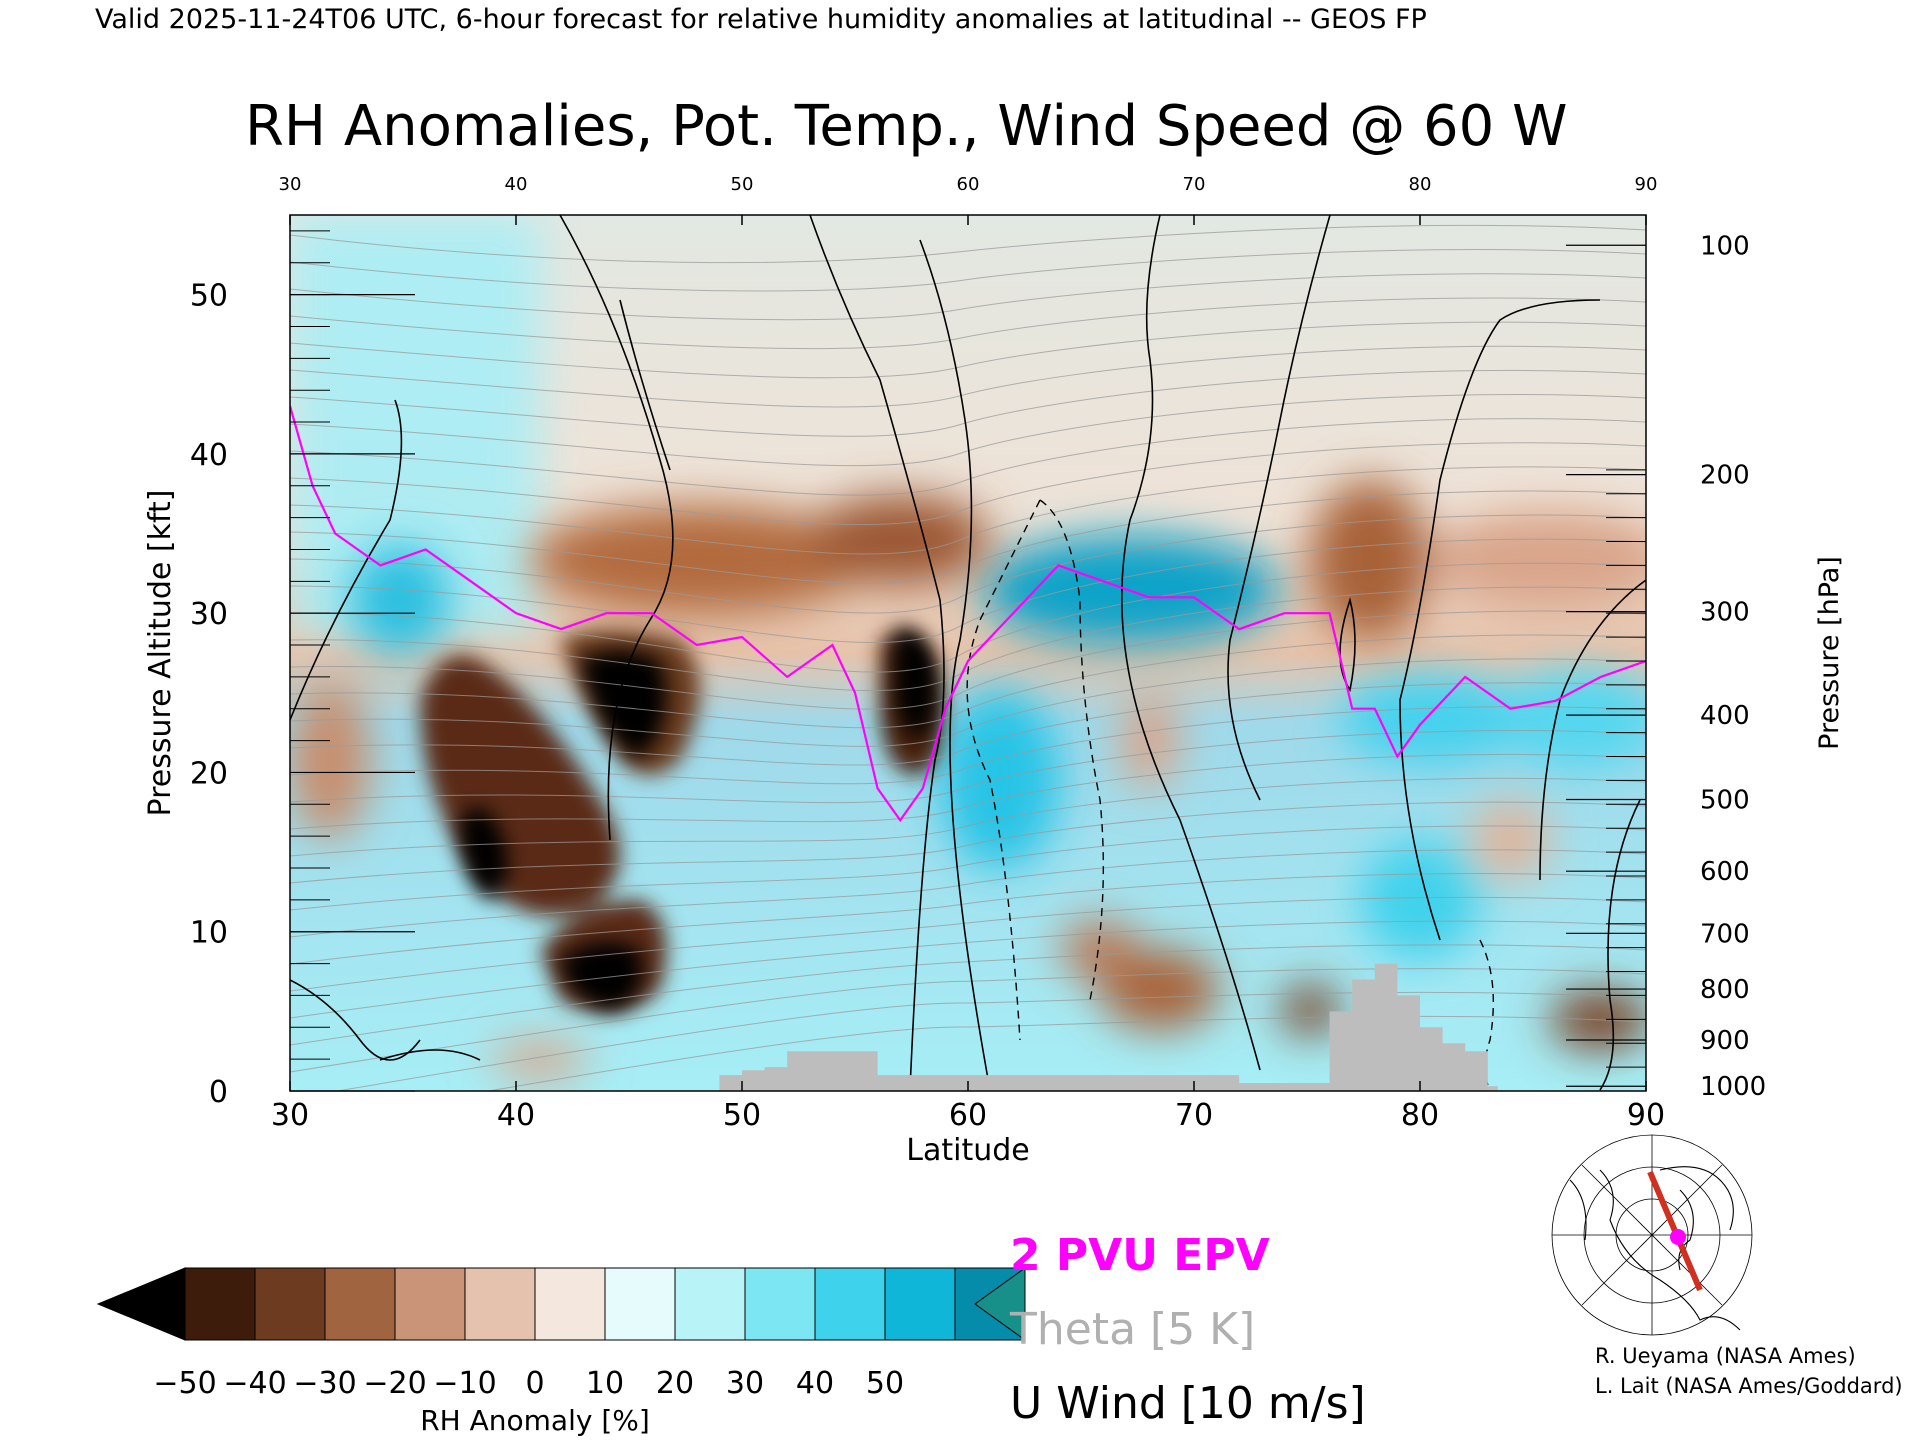 This screenshot has width=1920, height=1440. I want to click on colorbar-tick-label: 50, so click(885, 1383).